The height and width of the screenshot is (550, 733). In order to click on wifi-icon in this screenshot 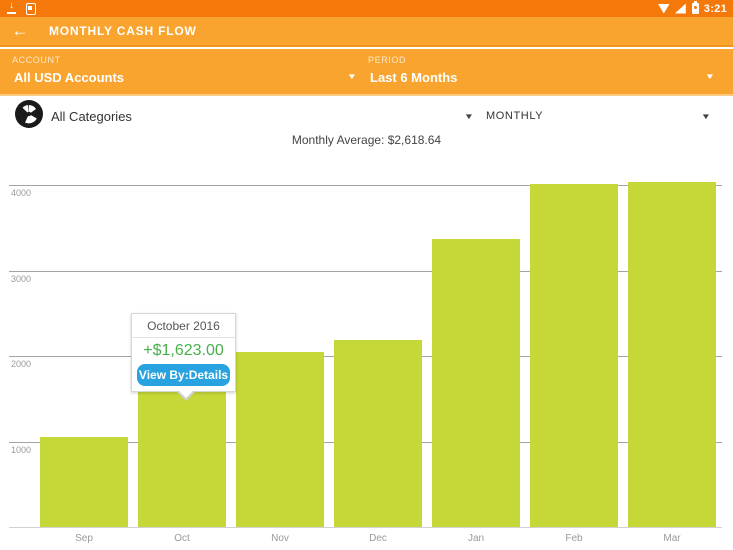, I will do `click(663, 8)`.